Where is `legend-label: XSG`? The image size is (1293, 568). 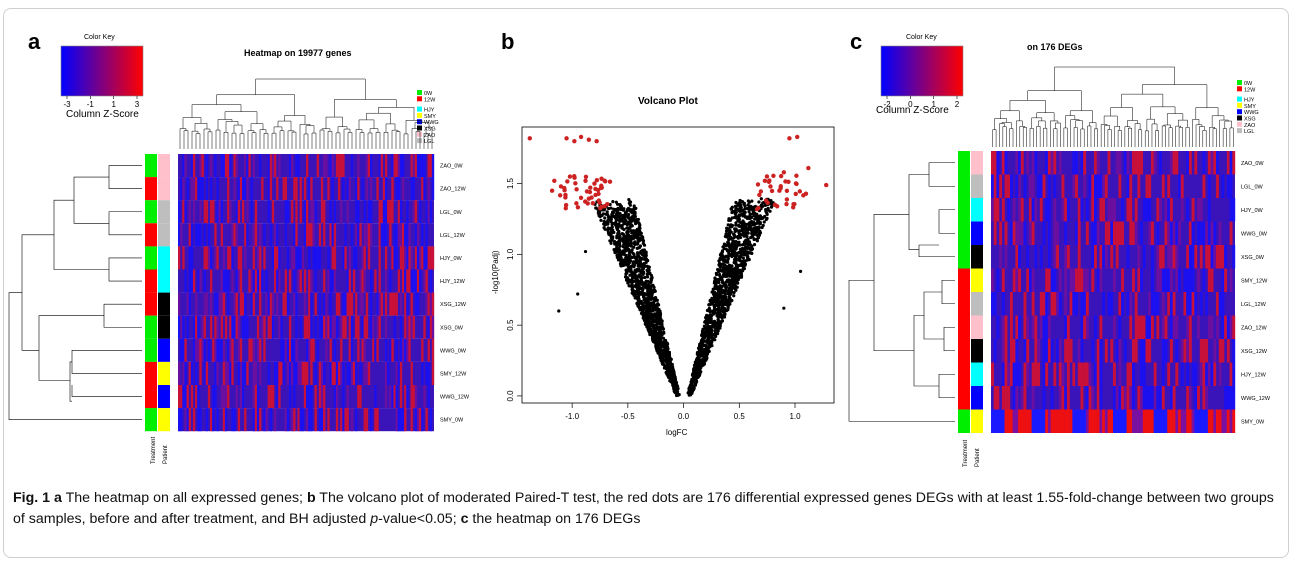
legend-label: XSG is located at coordinates (430, 130).